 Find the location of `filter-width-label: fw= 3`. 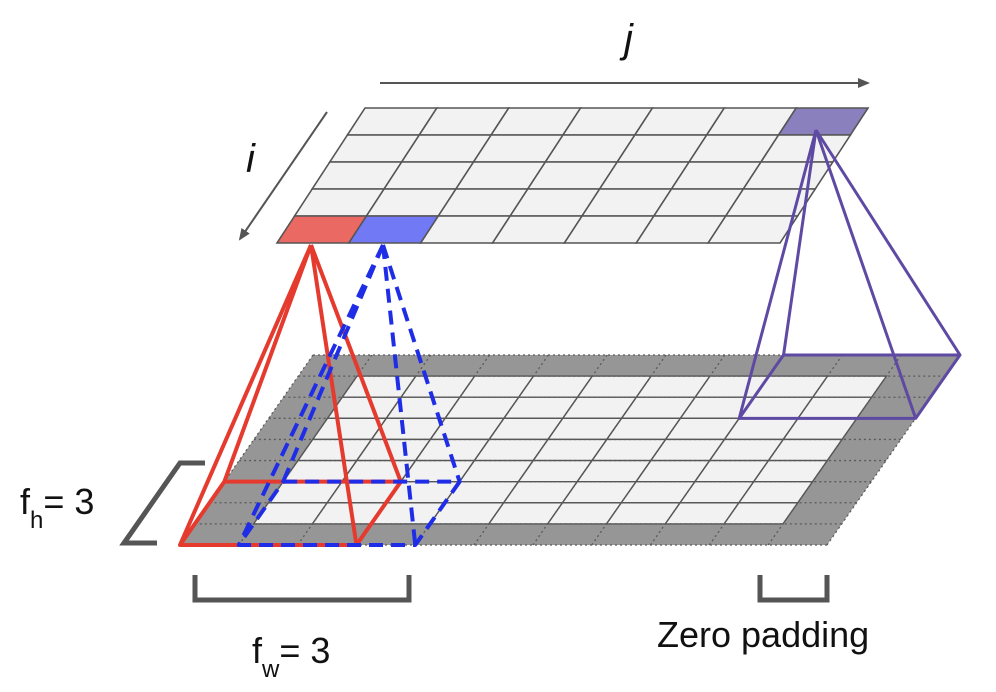

filter-width-label: fw= 3 is located at coordinates (291, 656).